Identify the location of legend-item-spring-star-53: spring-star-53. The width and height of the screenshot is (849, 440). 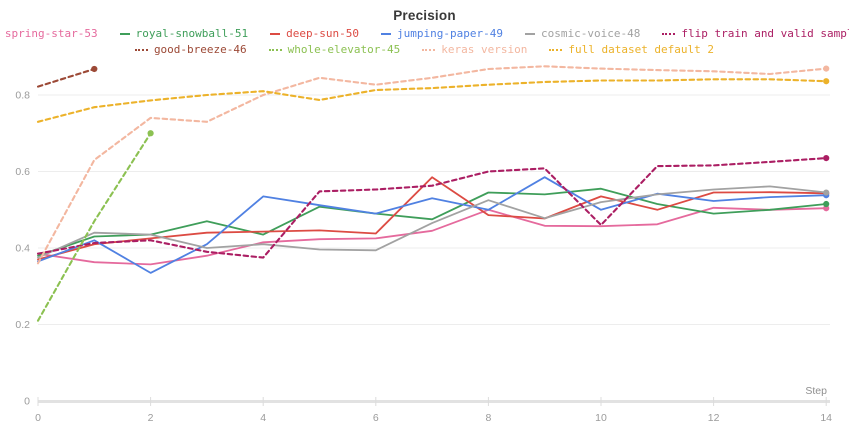
(49, 34).